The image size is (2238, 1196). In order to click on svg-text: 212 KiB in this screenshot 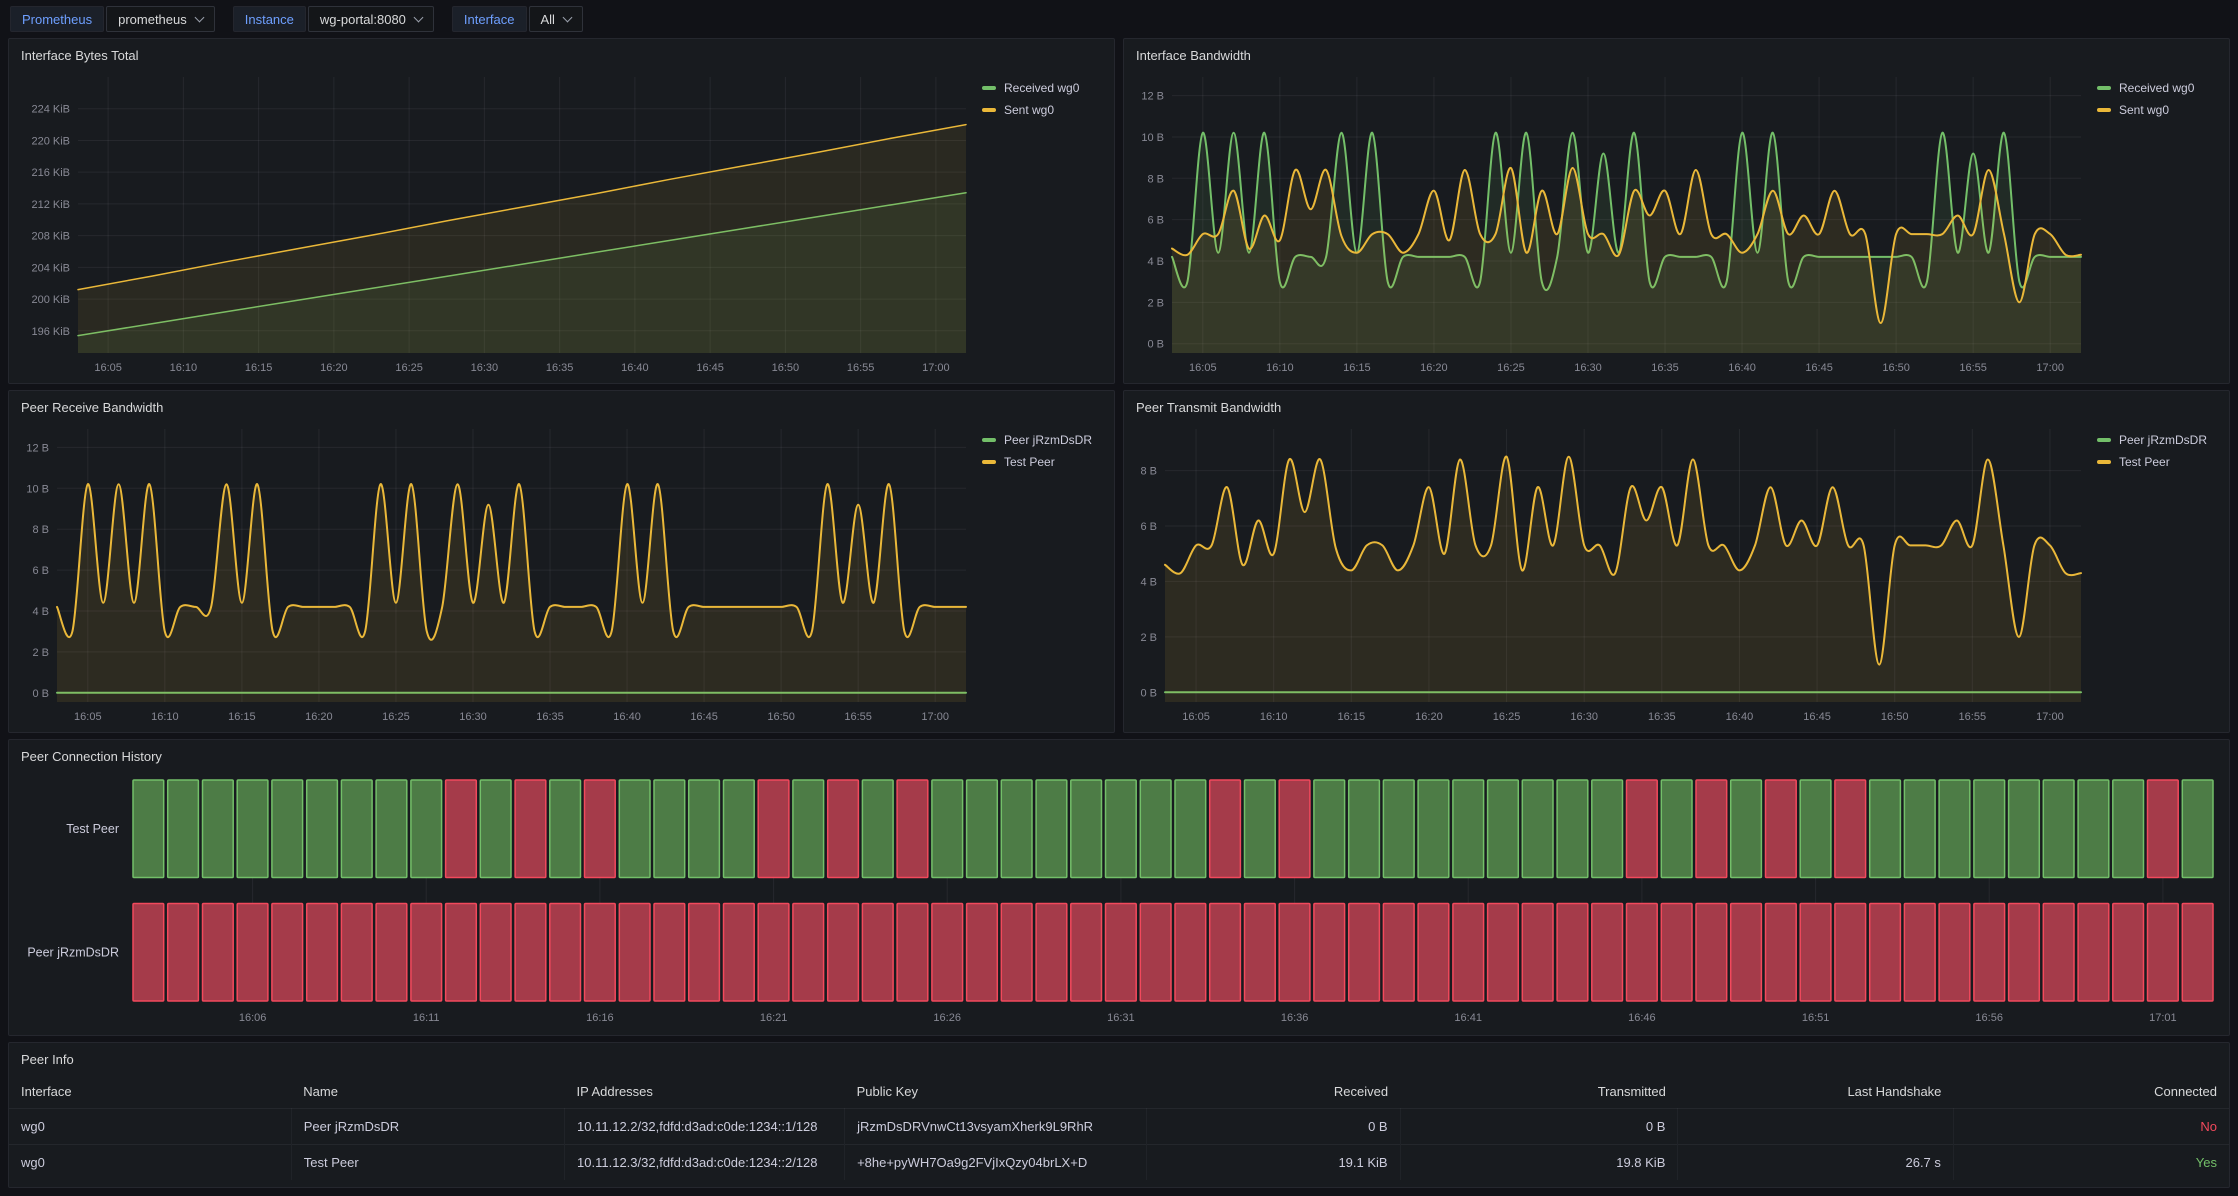, I will do `click(50, 205)`.